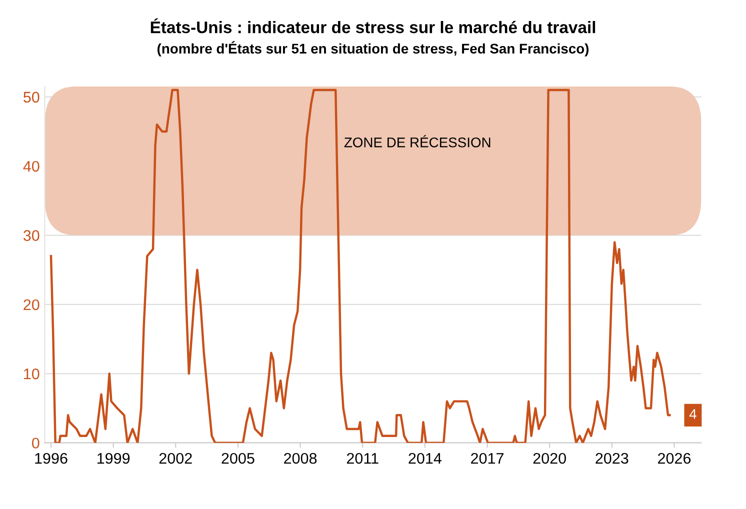 This screenshot has width=746, height=509. What do you see at coordinates (674, 458) in the screenshot?
I see `x-tick-label: 2026` at bounding box center [674, 458].